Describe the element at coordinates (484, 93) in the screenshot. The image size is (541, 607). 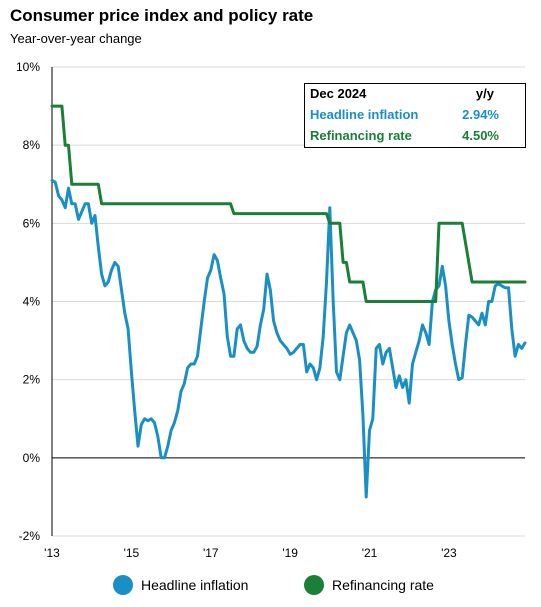
I see `latest-values-period: y/y` at that location.